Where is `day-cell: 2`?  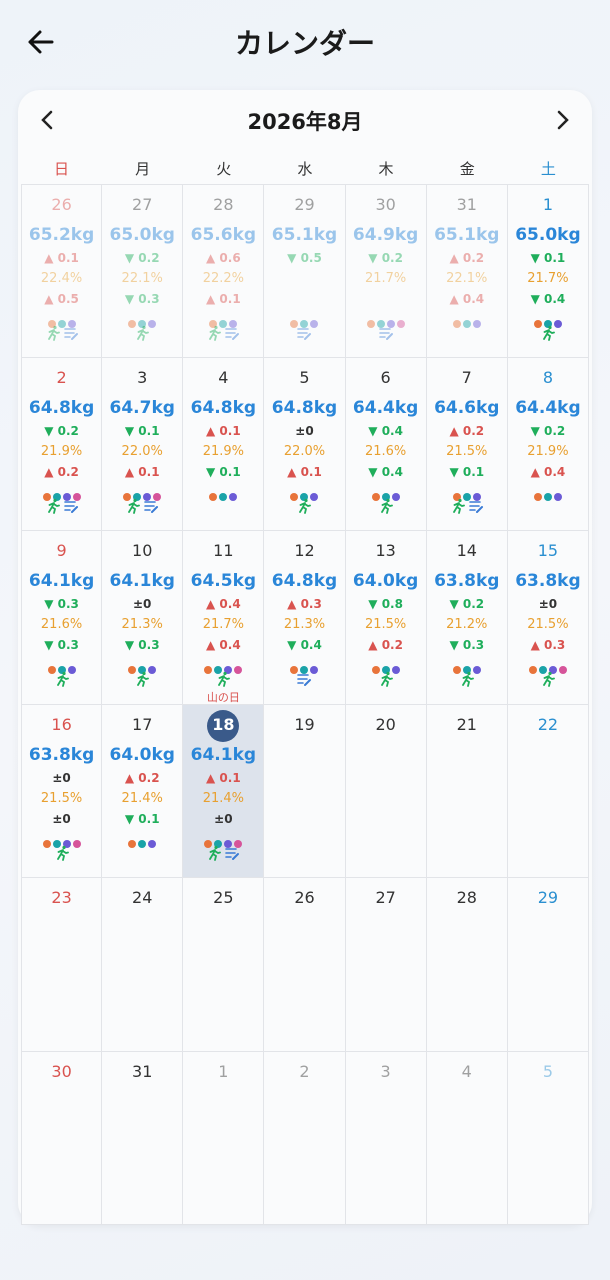 day-cell: 2 is located at coordinates (305, 1138).